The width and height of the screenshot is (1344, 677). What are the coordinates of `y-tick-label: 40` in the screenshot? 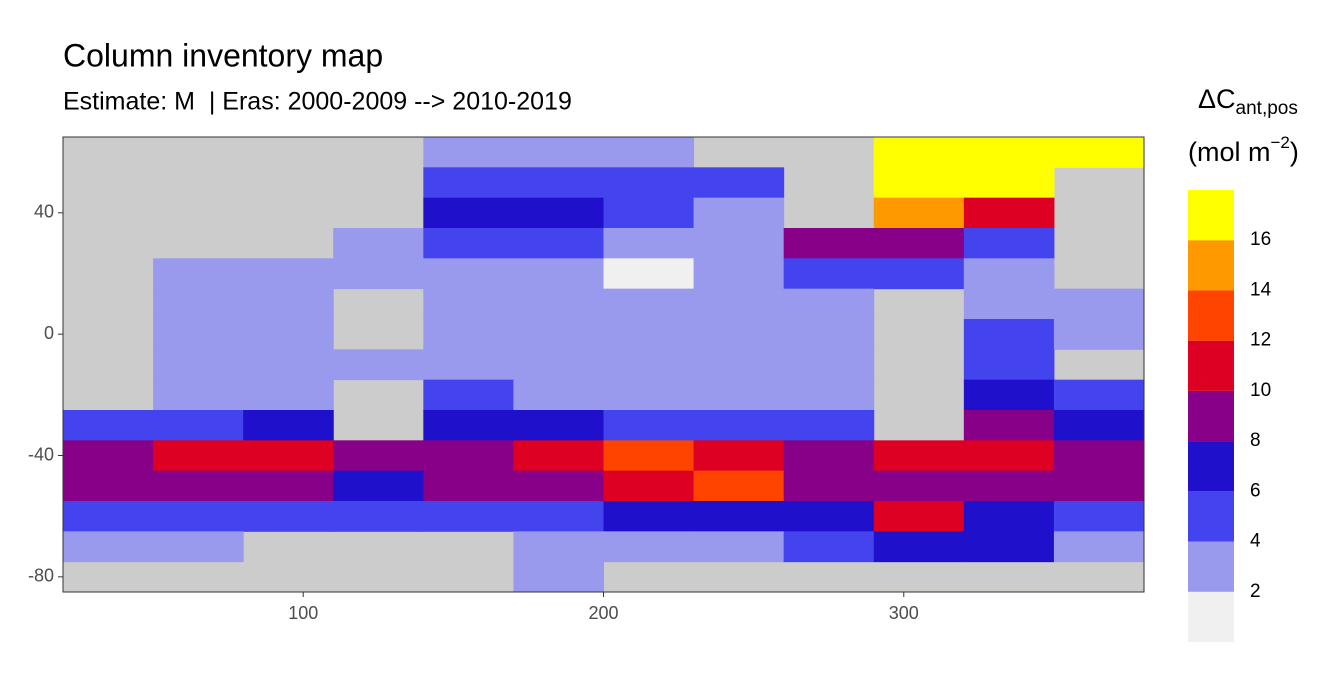 It's located at (44, 212).